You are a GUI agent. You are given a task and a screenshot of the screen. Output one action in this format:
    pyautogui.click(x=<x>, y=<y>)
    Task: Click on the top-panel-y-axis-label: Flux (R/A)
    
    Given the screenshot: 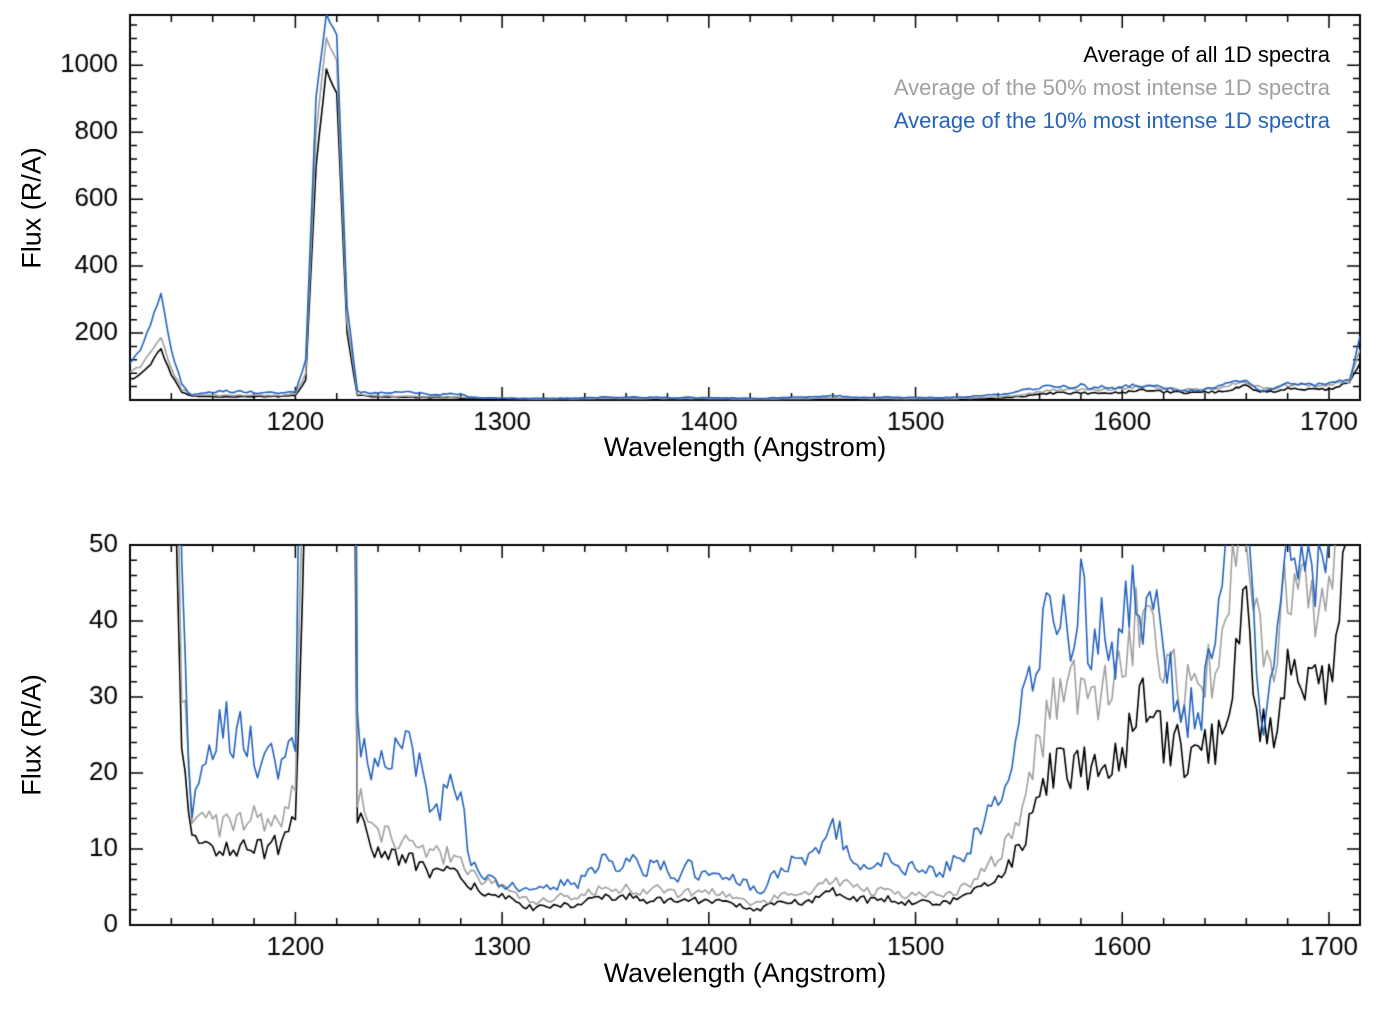 What is the action you would take?
    pyautogui.click(x=31, y=208)
    